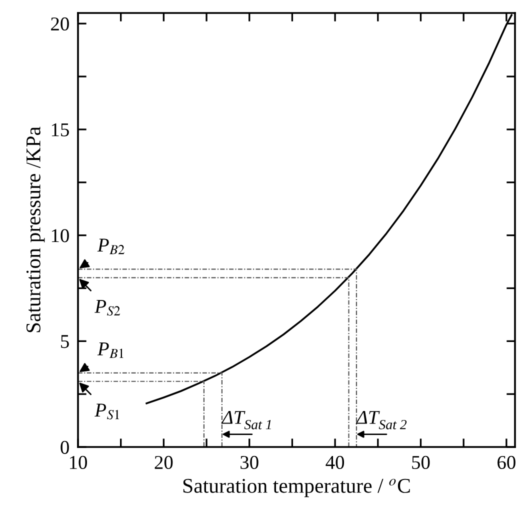 The width and height of the screenshot is (519, 513). What do you see at coordinates (60, 235) in the screenshot?
I see `y-tick-label: 10` at bounding box center [60, 235].